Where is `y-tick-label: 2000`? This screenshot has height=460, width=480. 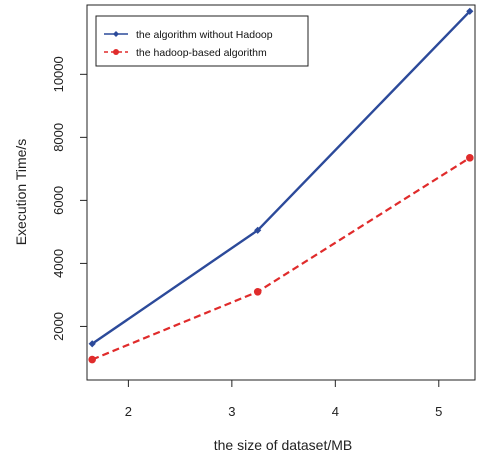
y-tick-label: 2000 is located at coordinates (58, 326).